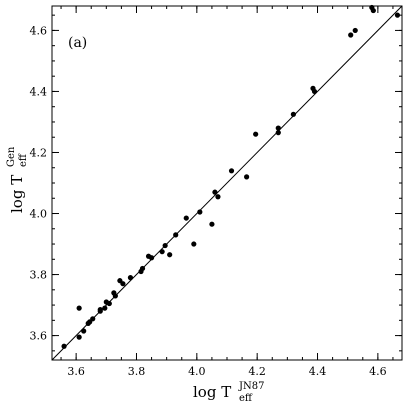  What do you see at coordinates (39, 152) in the screenshot?
I see `y-tick-label: 4.2` at bounding box center [39, 152].